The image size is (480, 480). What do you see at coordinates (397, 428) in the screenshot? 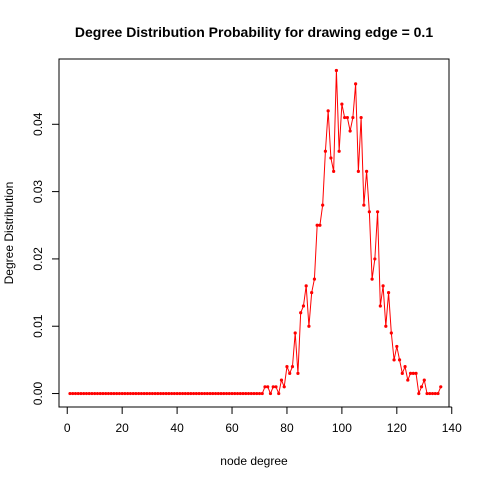
I see `x-tick-label: 120` at bounding box center [397, 428].